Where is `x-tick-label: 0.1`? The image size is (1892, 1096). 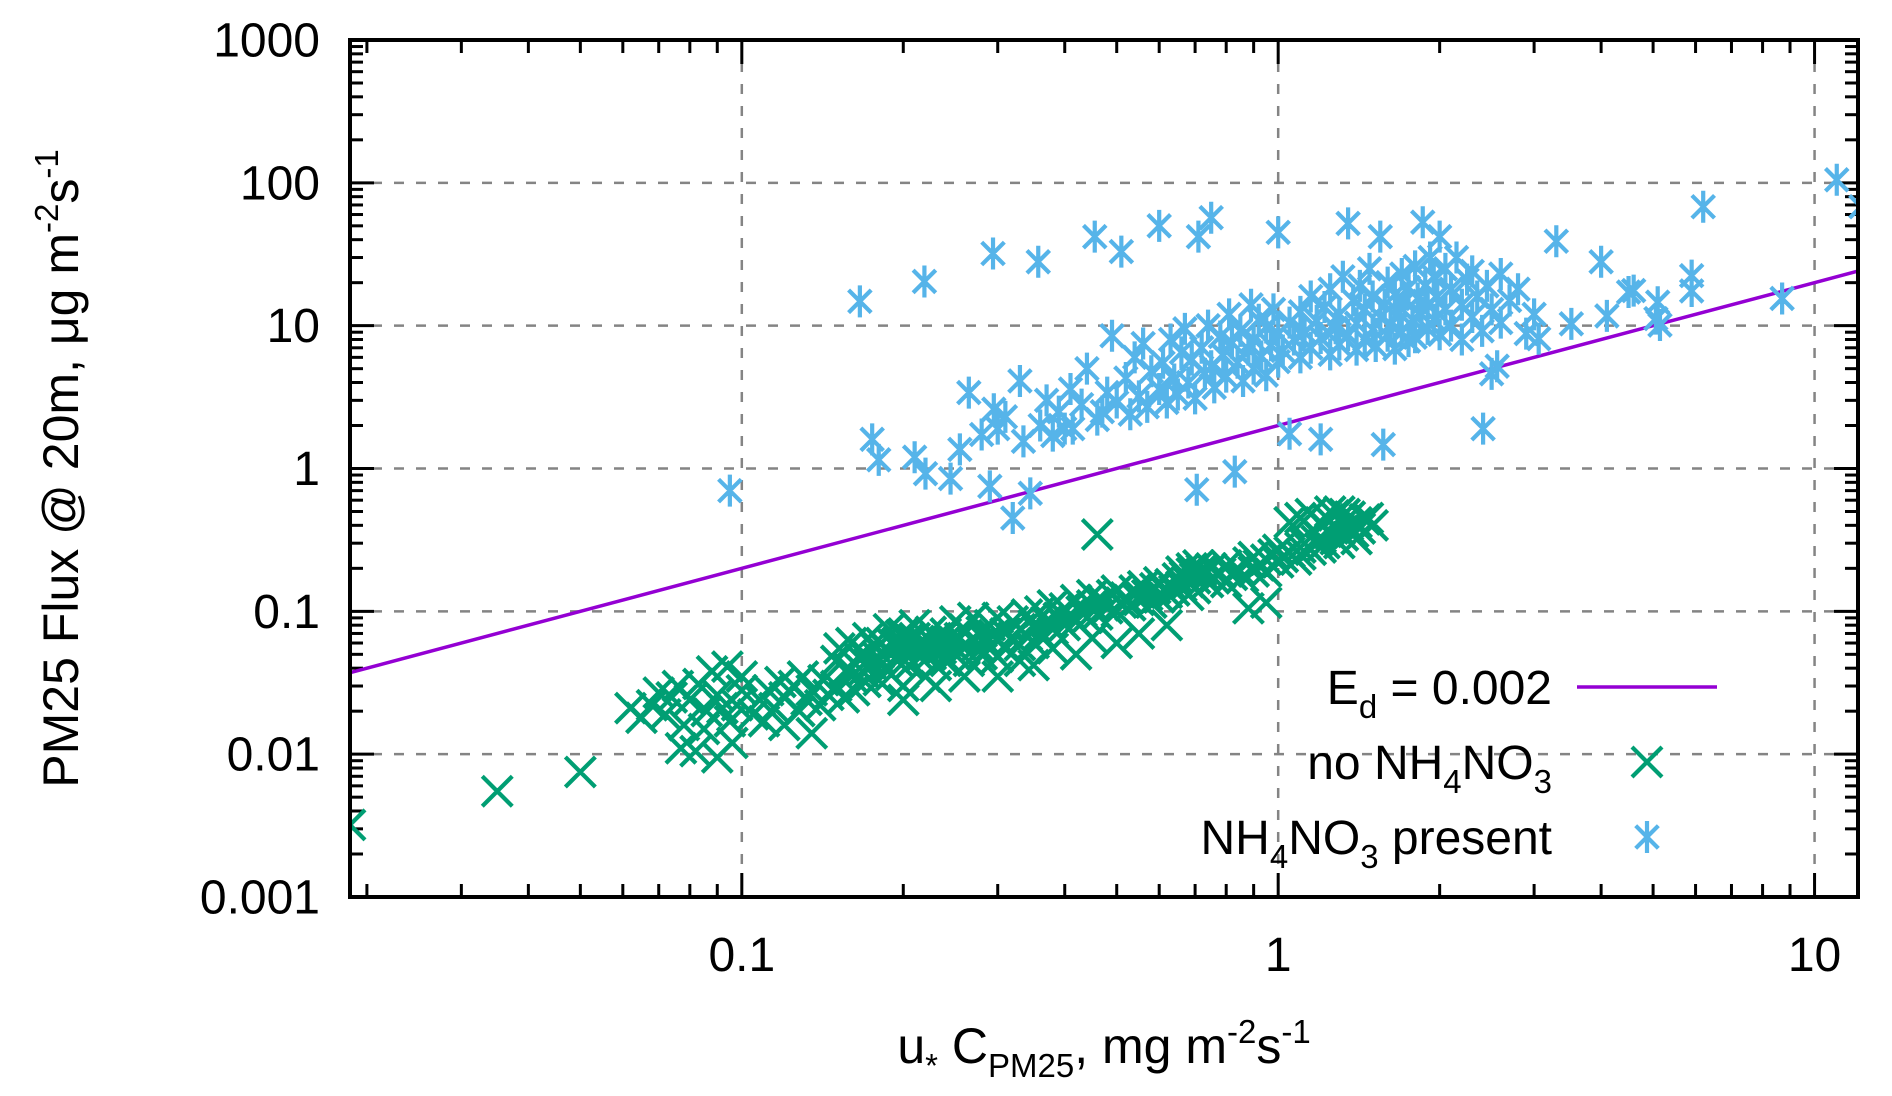 x-tick-label: 0.1 is located at coordinates (741, 955).